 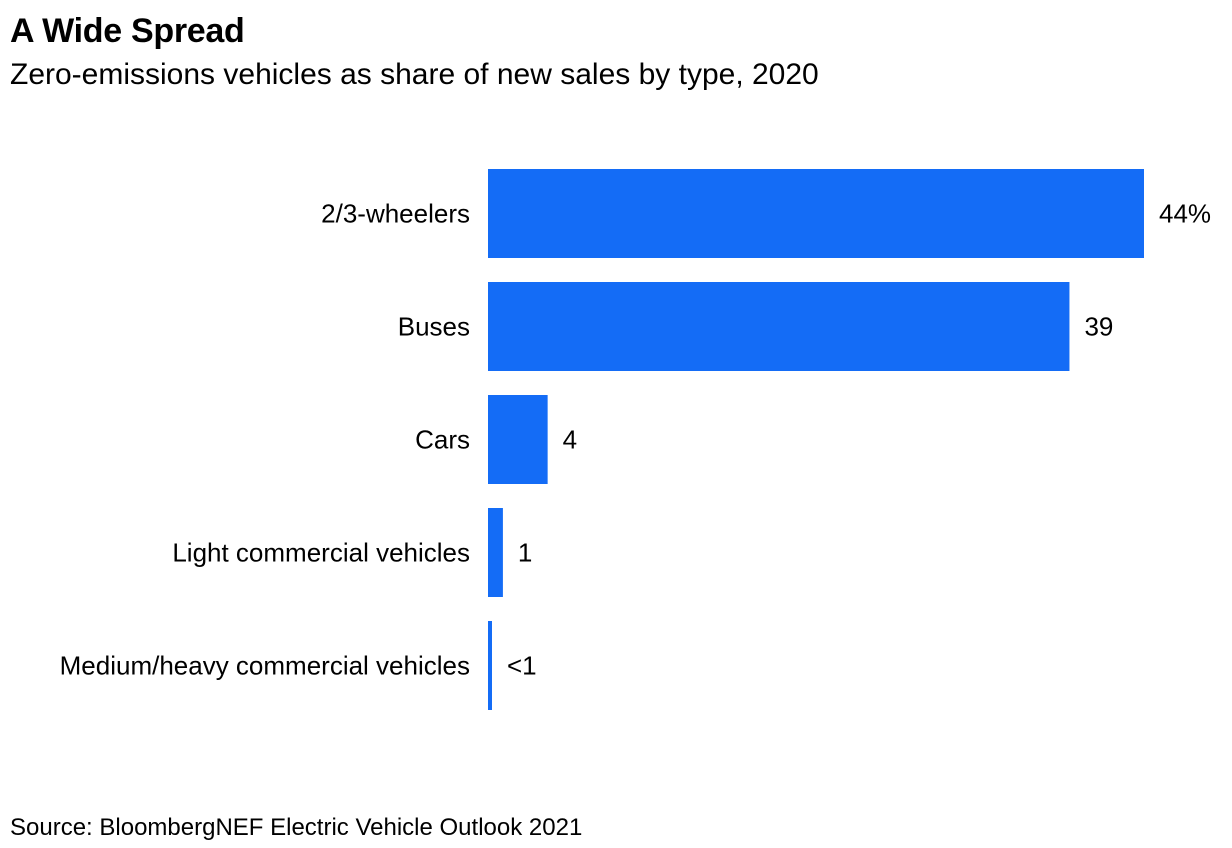 What do you see at coordinates (265, 666) in the screenshot?
I see `category-label-medium-heavy-commercial-vehicles: Medium/heavy commercial vehicles` at bounding box center [265, 666].